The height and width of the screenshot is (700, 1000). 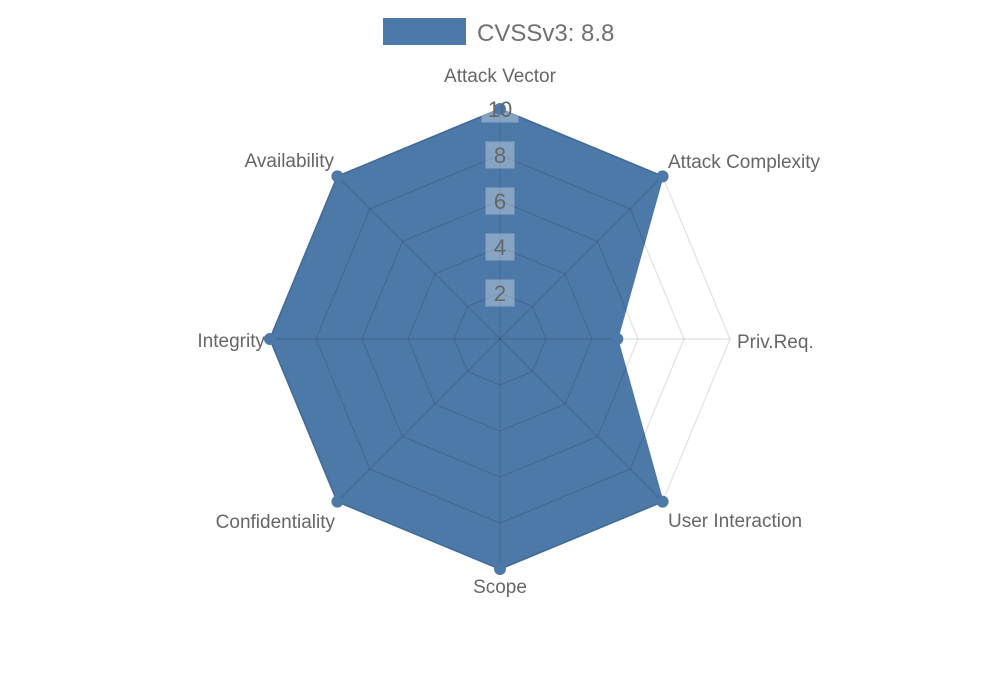 I want to click on axis-label-user-interaction: User Interaction, so click(x=735, y=521).